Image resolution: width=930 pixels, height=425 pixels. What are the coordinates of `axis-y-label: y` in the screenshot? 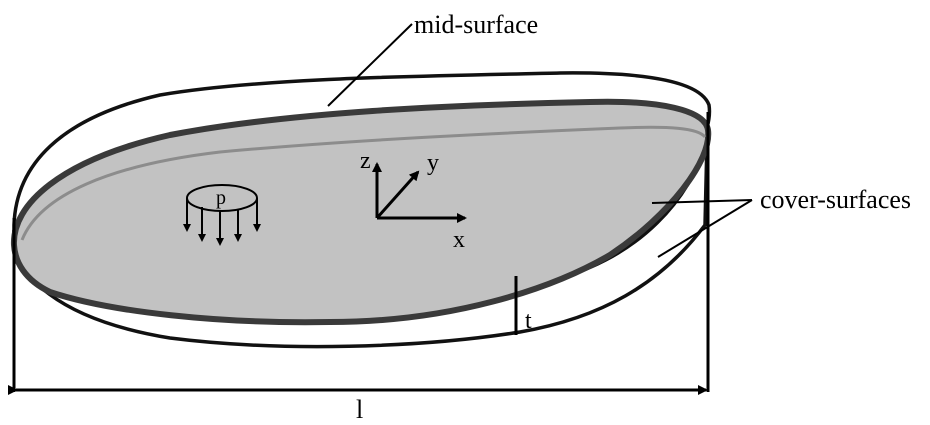 It's located at (433, 163).